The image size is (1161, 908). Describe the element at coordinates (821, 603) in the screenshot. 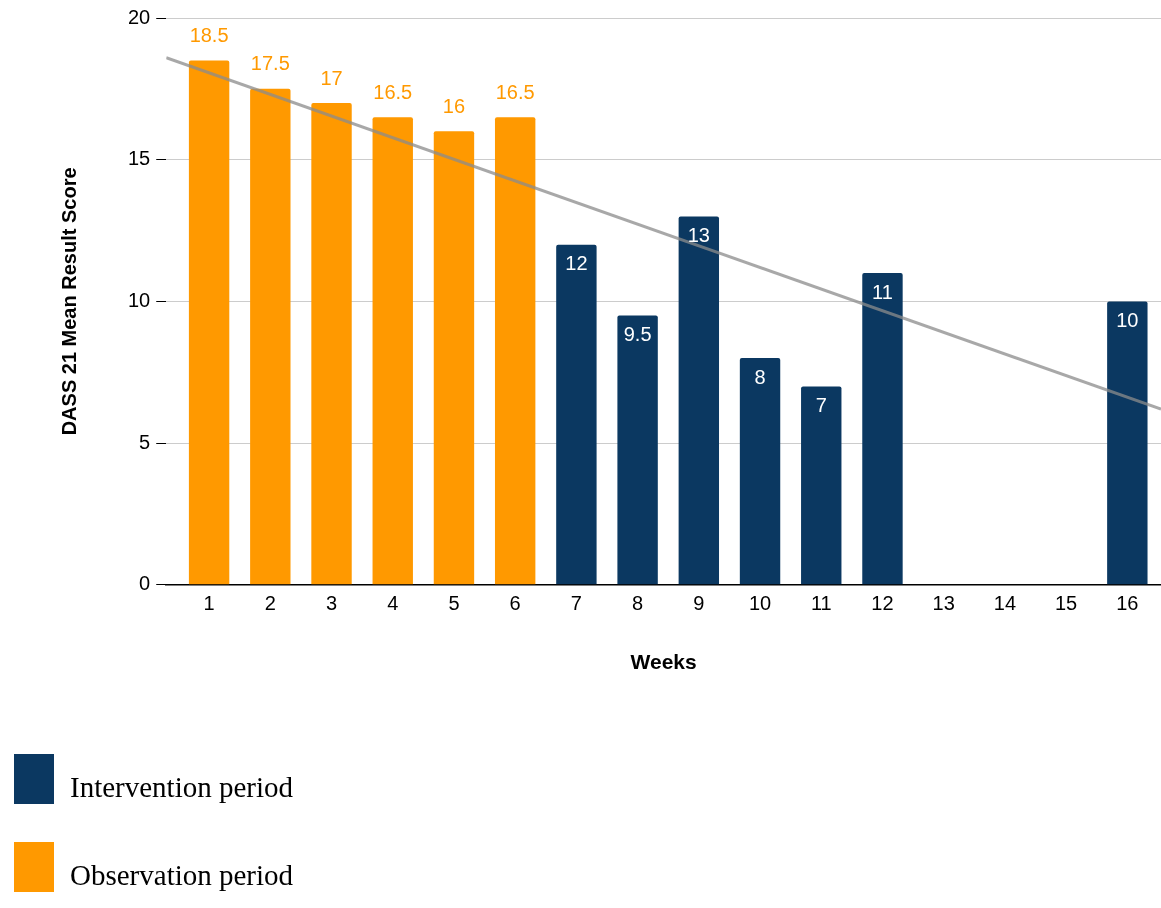

I see `x-tick-label: 11` at that location.